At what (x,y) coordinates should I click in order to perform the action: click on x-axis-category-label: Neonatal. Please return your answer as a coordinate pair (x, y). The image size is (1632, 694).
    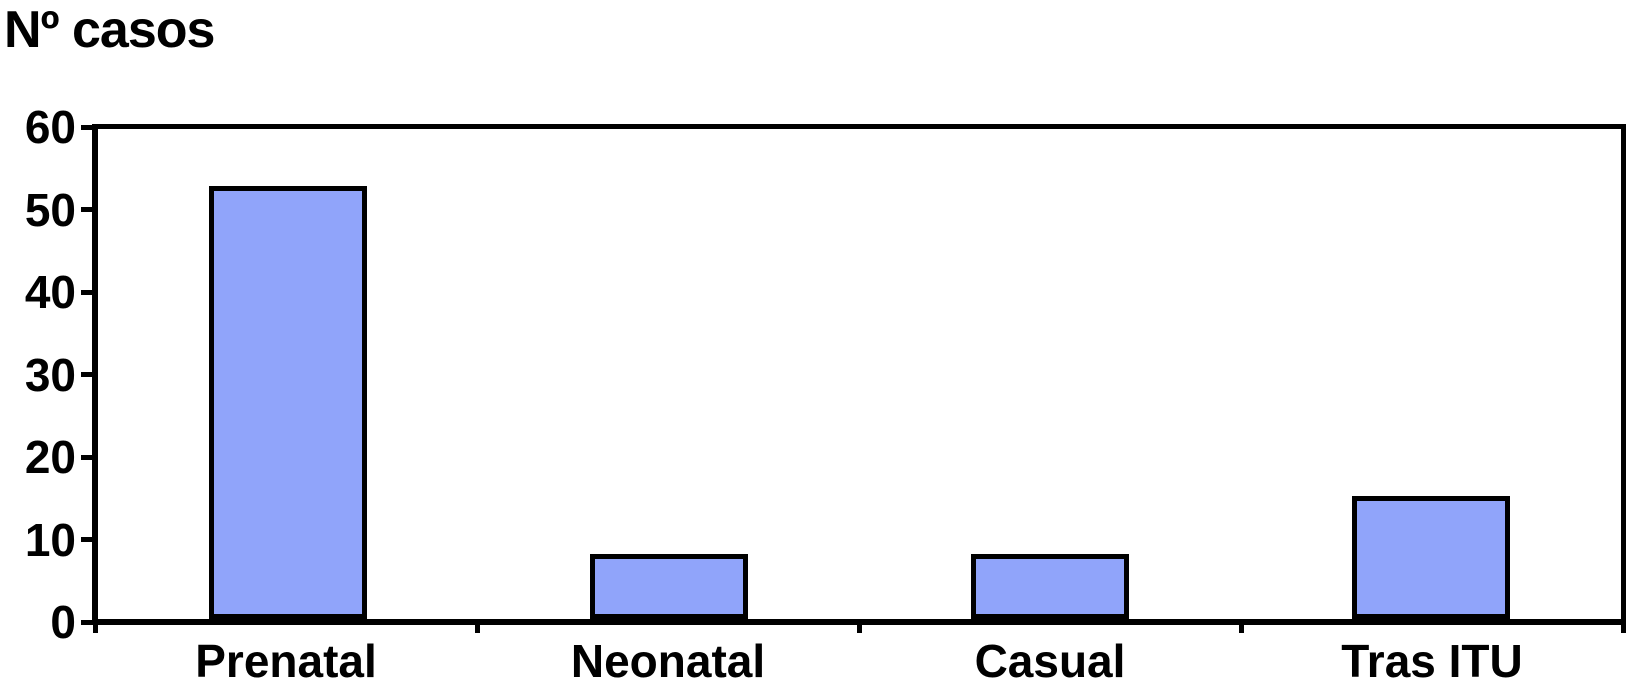
    Looking at the image, I should click on (668, 661).